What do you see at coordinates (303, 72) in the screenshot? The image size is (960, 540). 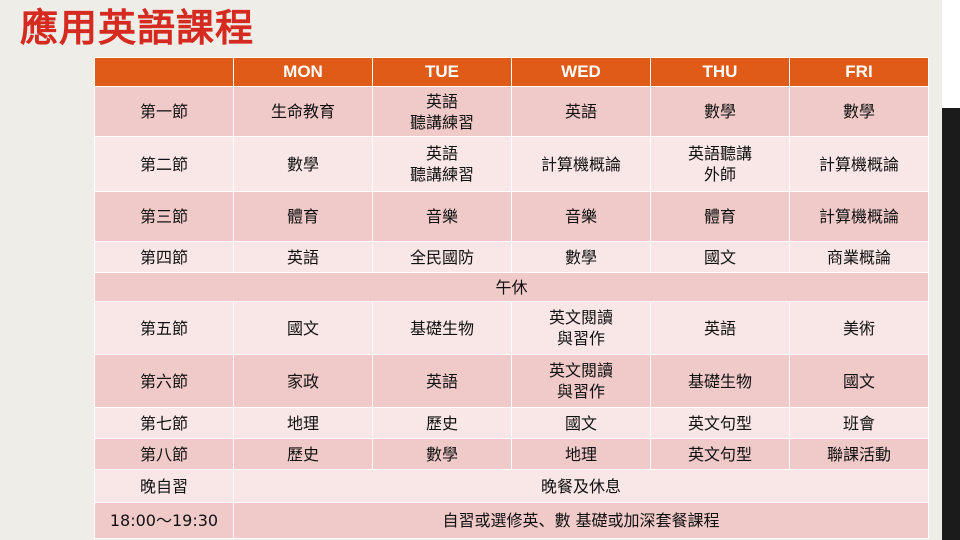 I see `header-day-mon: MON` at bounding box center [303, 72].